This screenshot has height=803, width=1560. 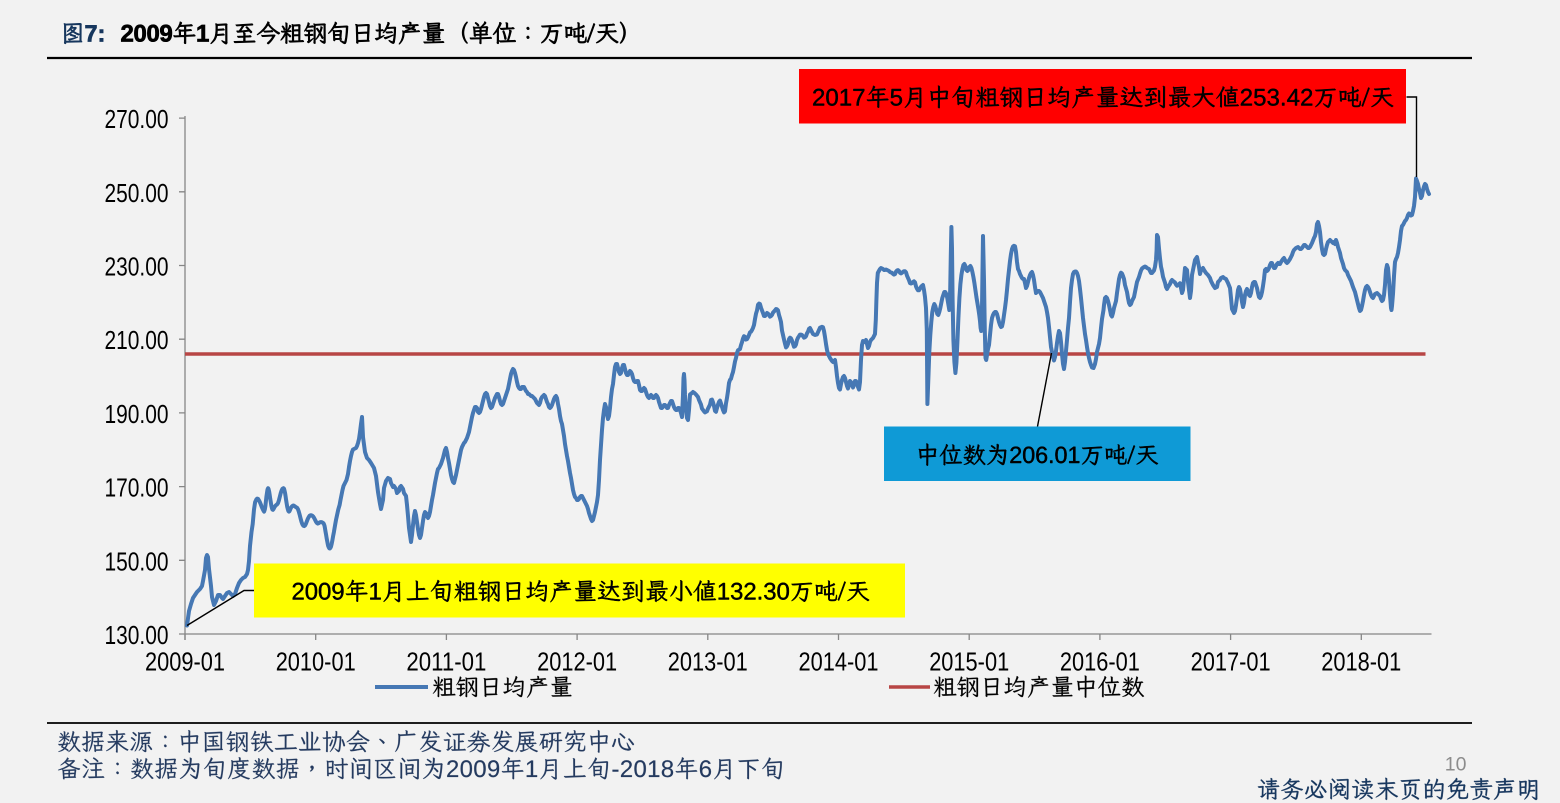 I want to click on svg-text: 2014-01, so click(x=839, y=662).